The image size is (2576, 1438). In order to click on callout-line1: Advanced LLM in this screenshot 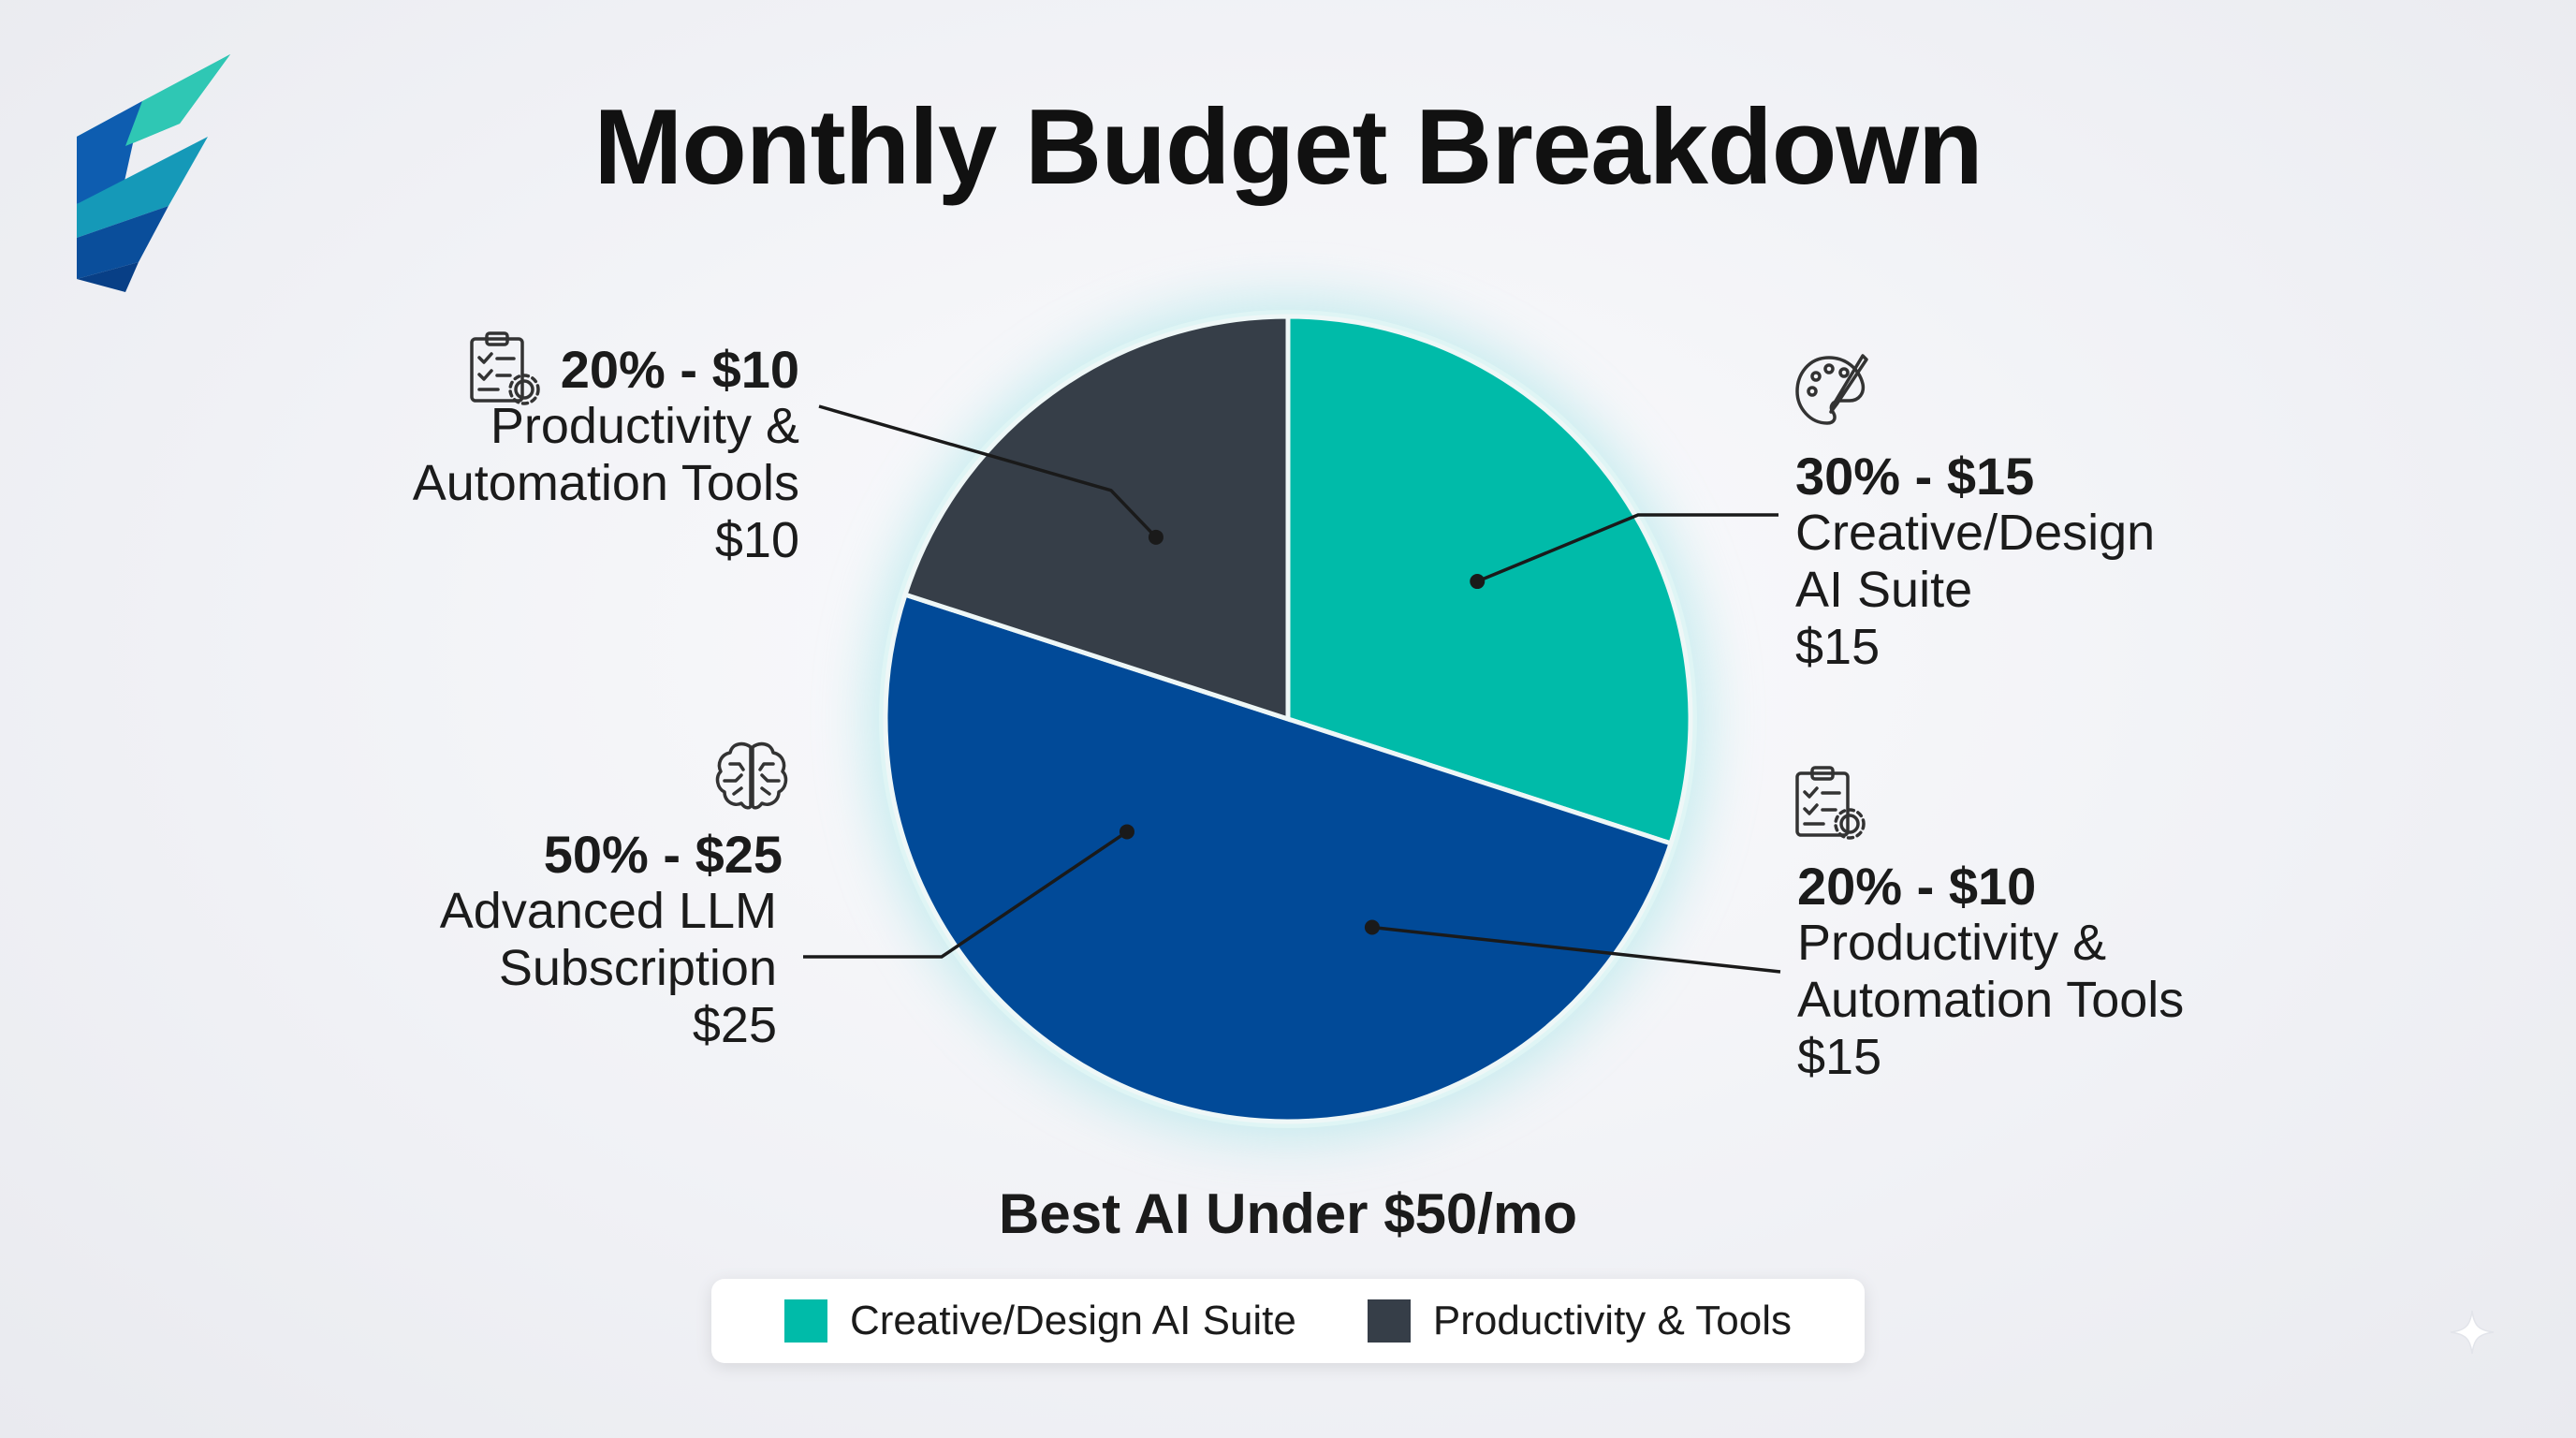, I will do `click(608, 911)`.